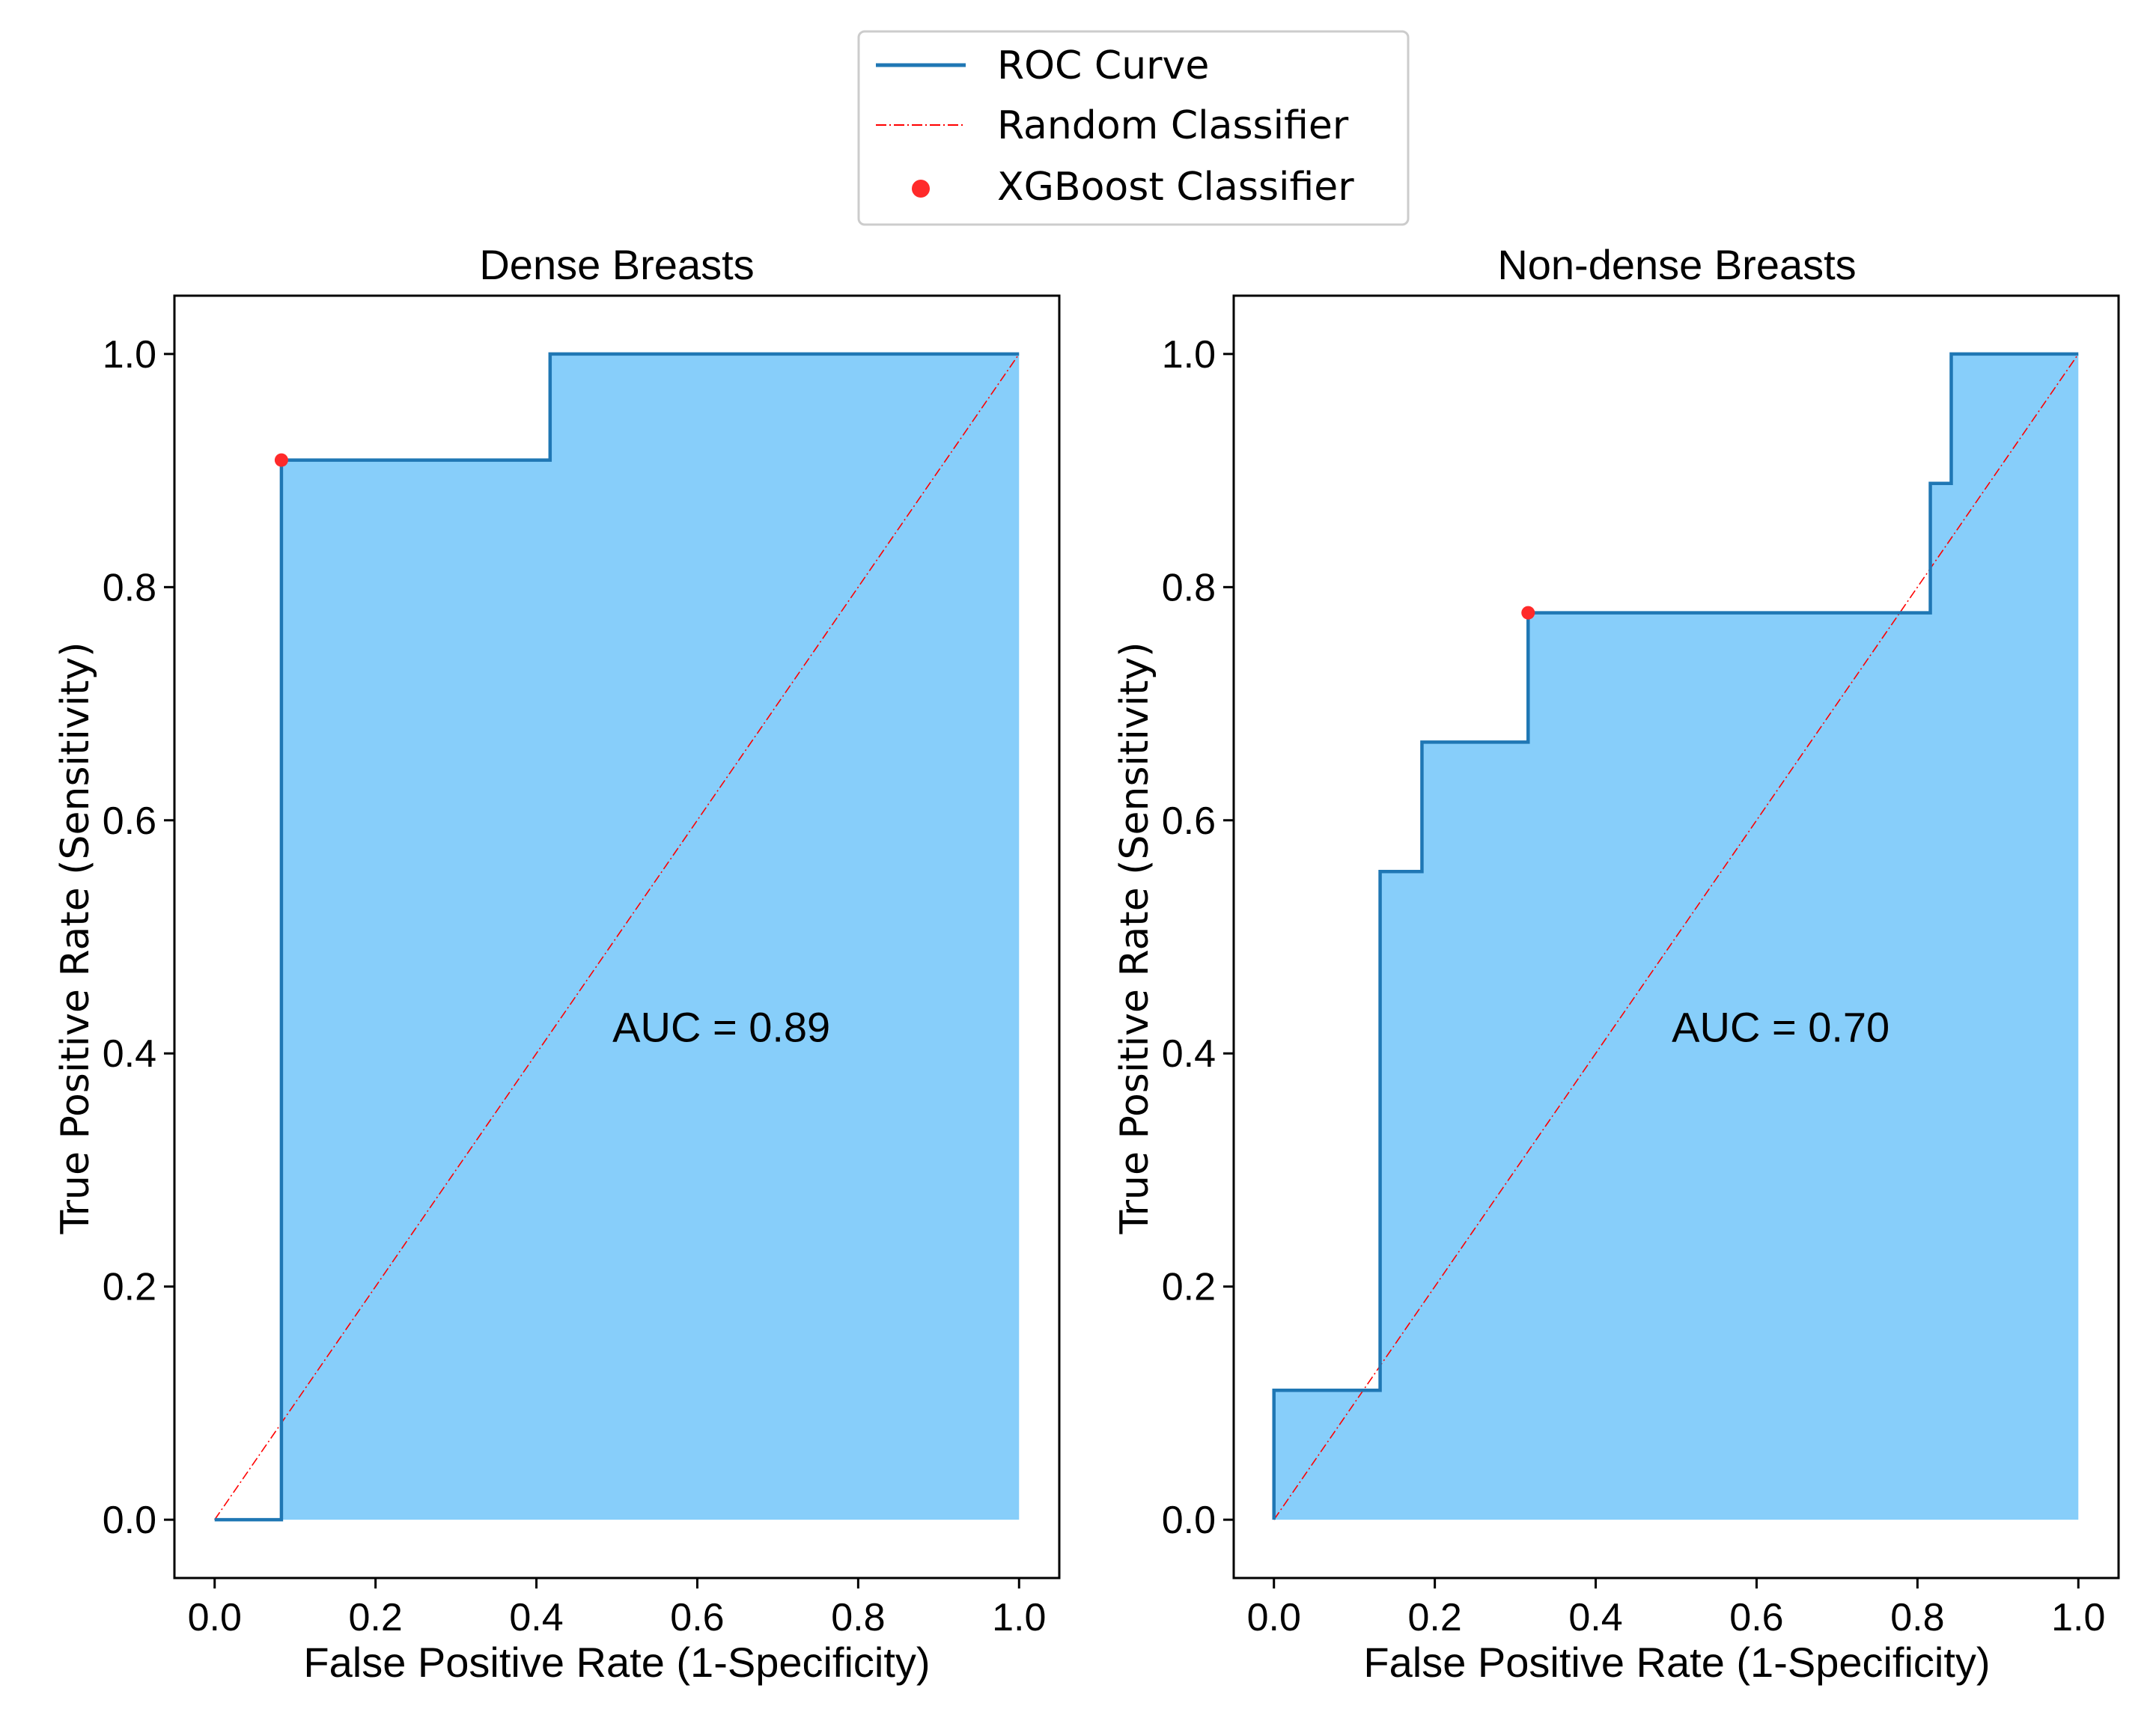 This screenshot has width=2156, height=1712. I want to click on auc-annotation: AUC = 0.89, so click(721, 1027).